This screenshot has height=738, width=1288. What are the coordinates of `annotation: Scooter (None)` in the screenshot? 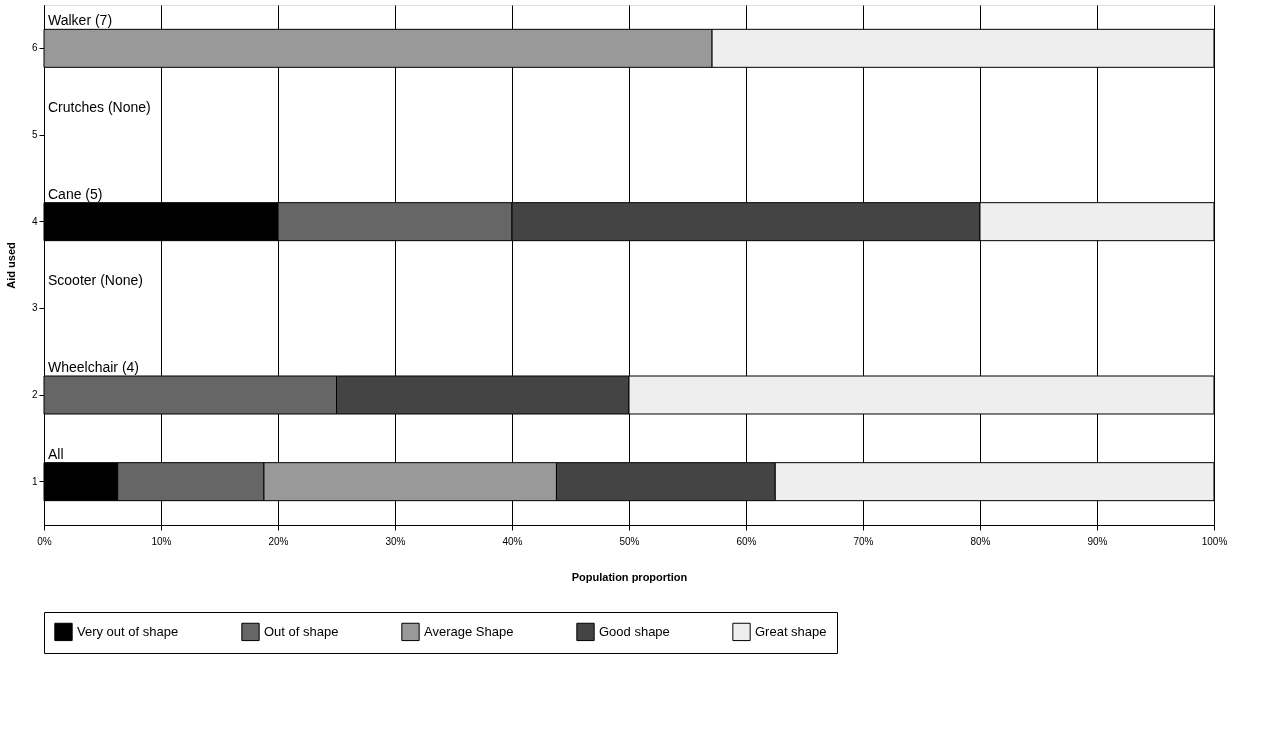 It's located at (95, 280).